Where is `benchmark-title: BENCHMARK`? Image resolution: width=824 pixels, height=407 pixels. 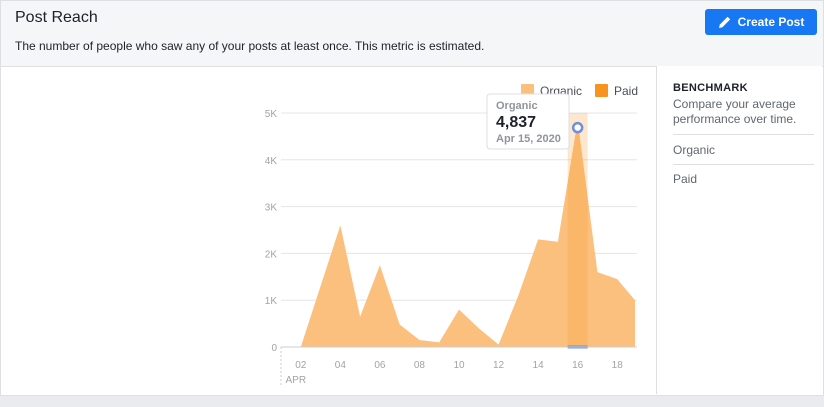 benchmark-title: BENCHMARK is located at coordinates (710, 88).